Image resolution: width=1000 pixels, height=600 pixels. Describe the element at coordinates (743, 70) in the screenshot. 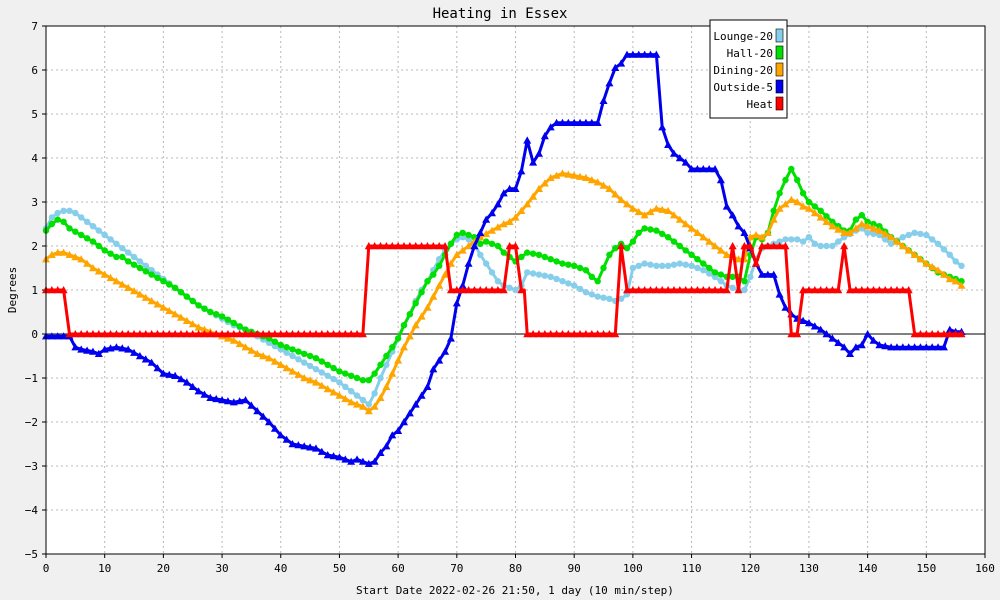

I see `legend-label: Dining-20` at that location.